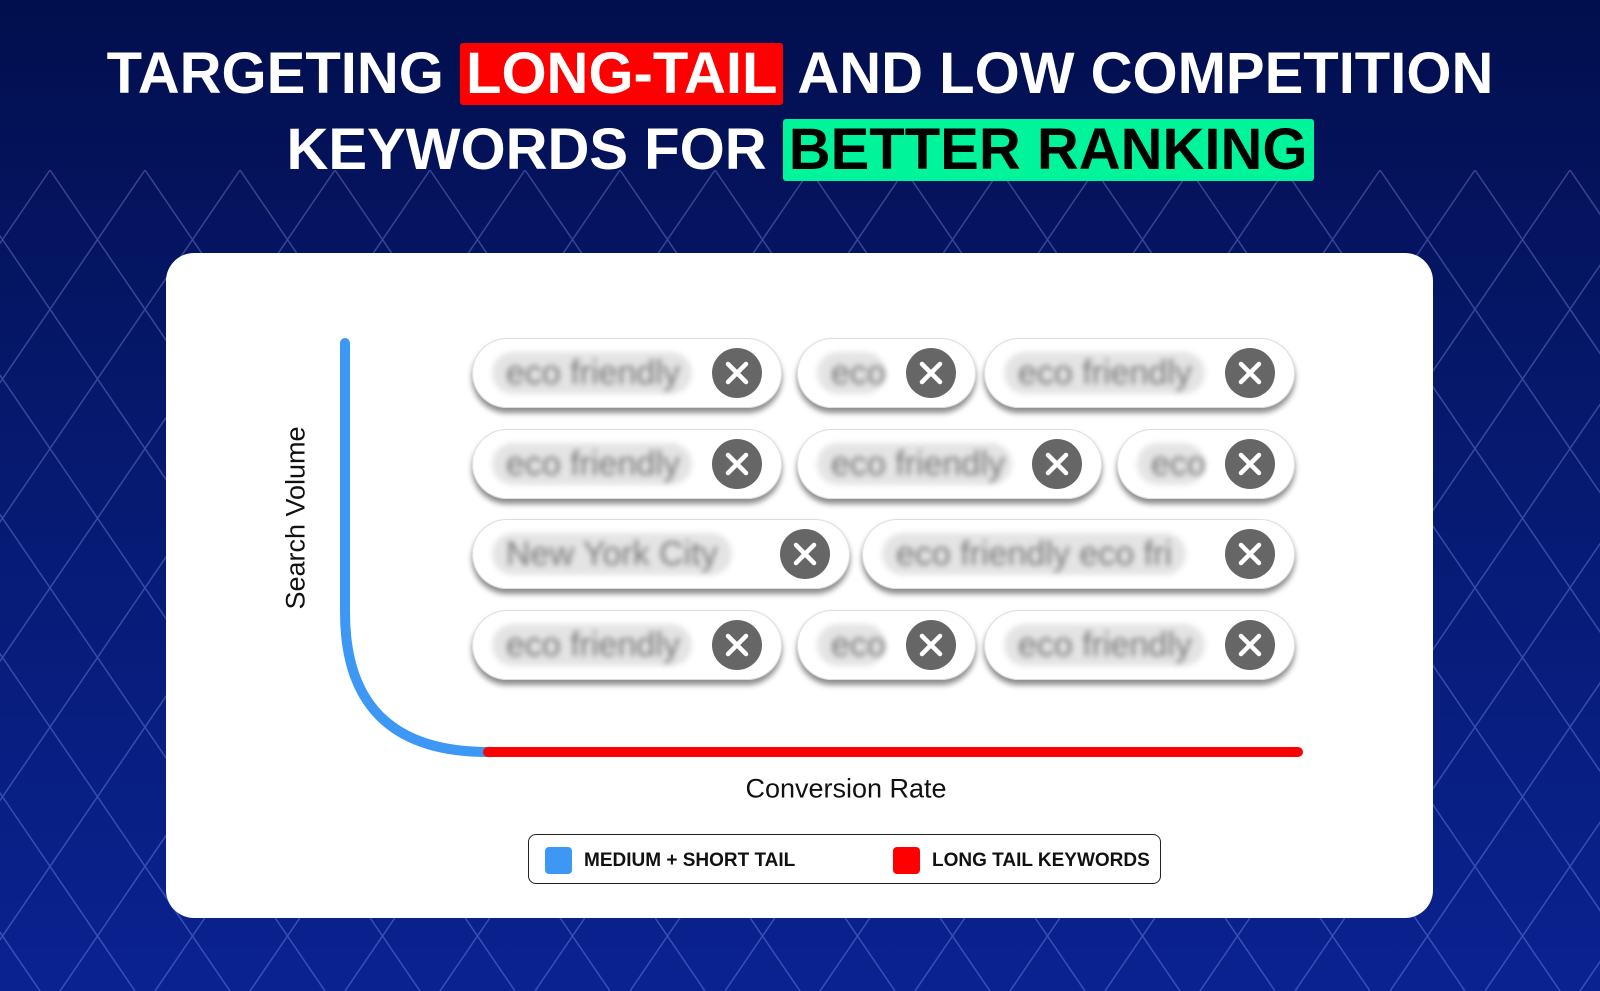  I want to click on headline-text: KEYWORDS FOR, so click(526, 149).